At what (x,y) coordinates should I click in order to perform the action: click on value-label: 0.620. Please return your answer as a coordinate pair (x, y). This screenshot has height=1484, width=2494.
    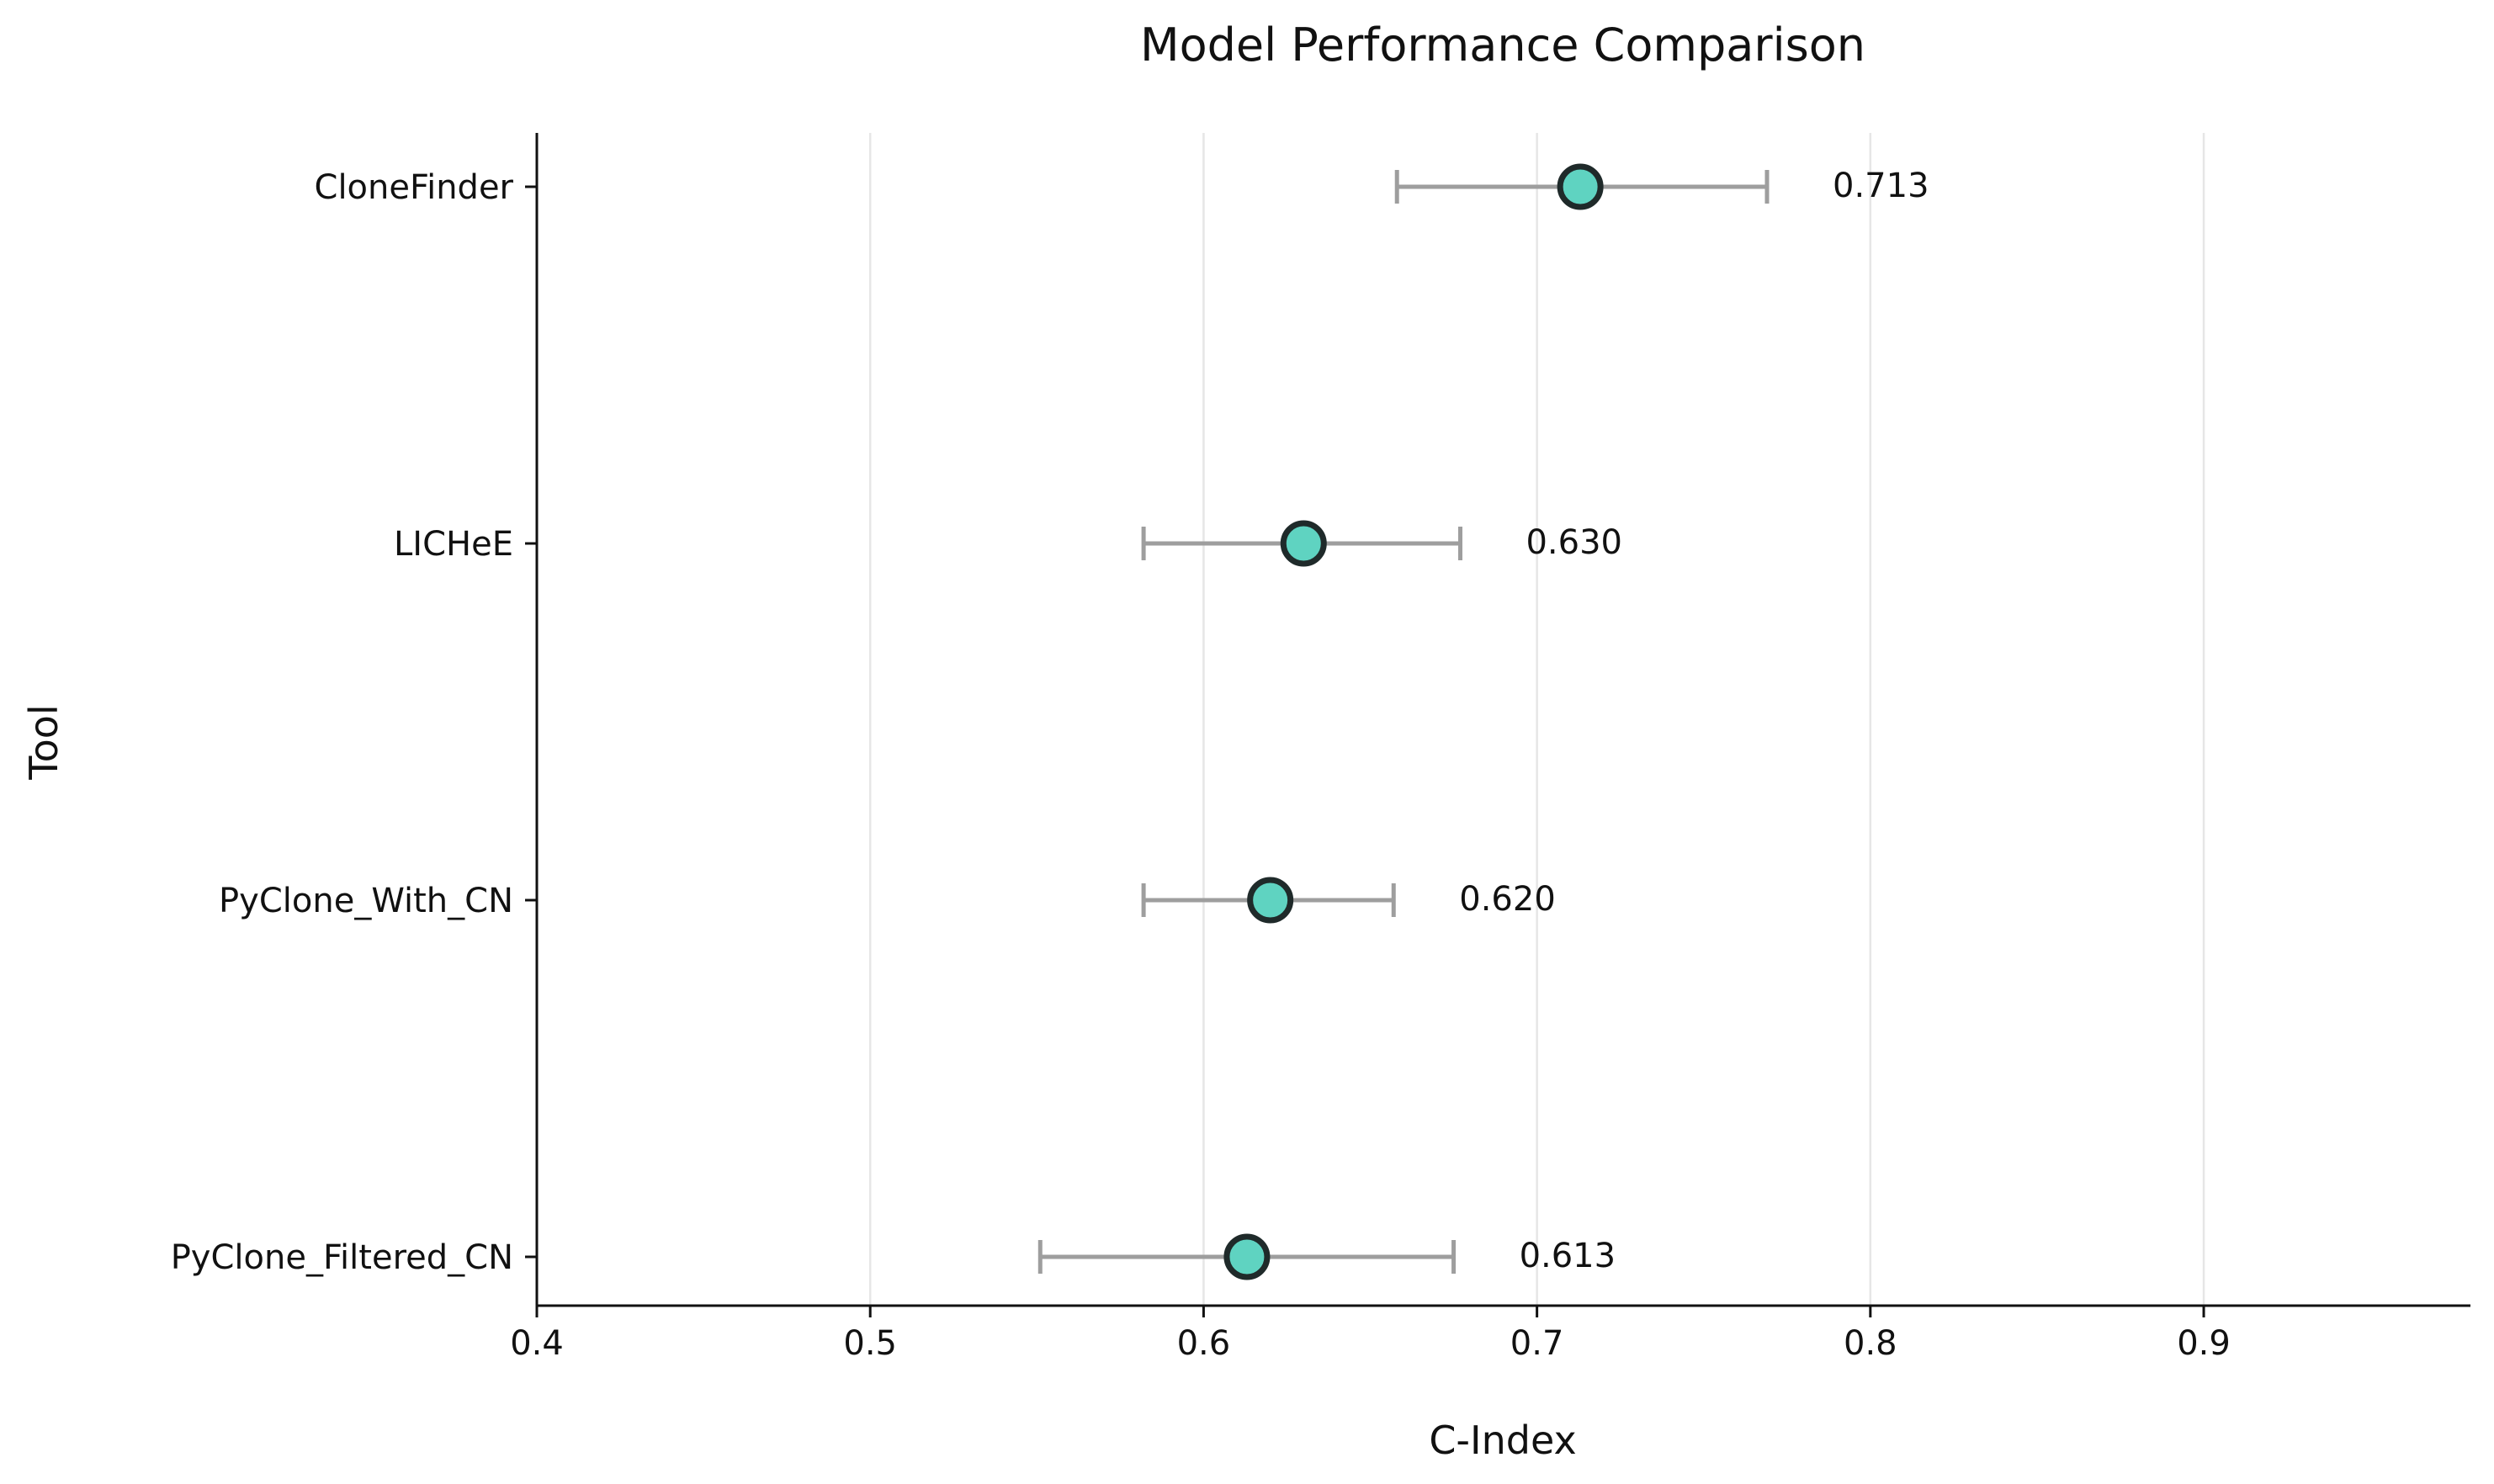
    Looking at the image, I should click on (1508, 899).